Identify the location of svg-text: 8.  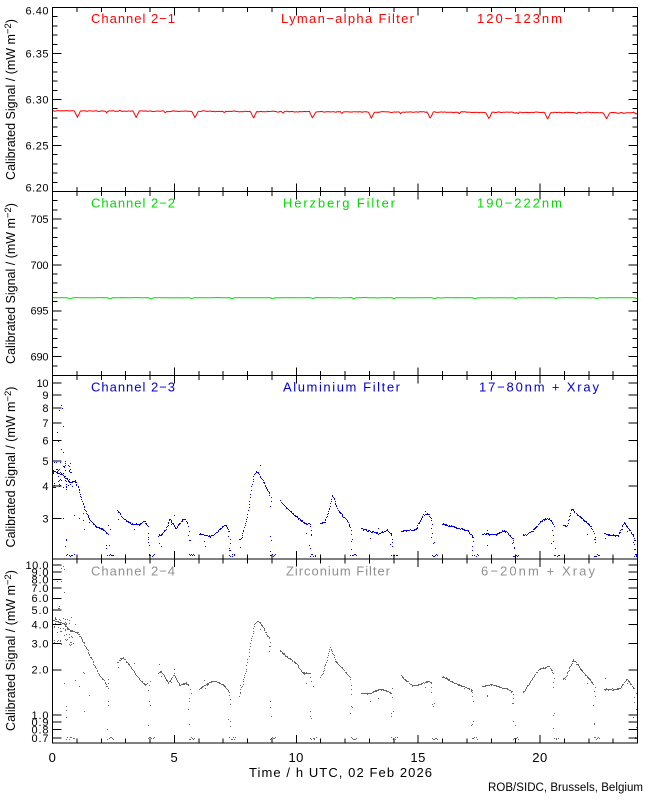
(45, 409).